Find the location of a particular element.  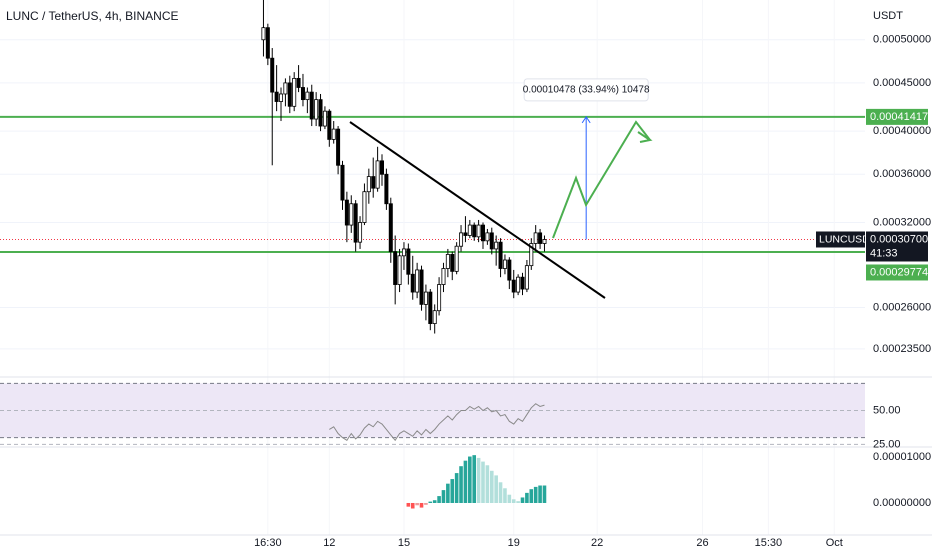

x-tick-label: 19 is located at coordinates (514, 543).